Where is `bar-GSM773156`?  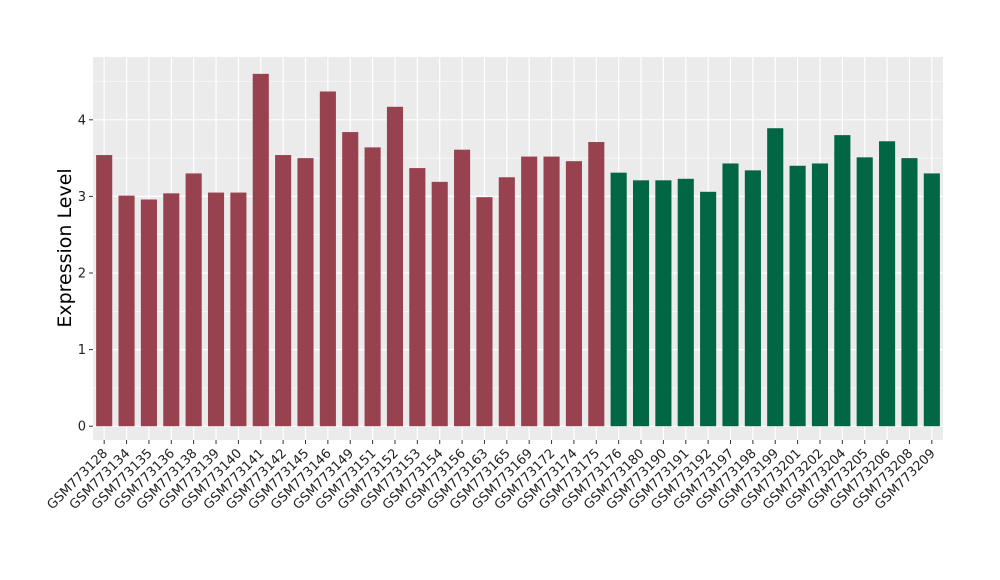 bar-GSM773156 is located at coordinates (462, 288).